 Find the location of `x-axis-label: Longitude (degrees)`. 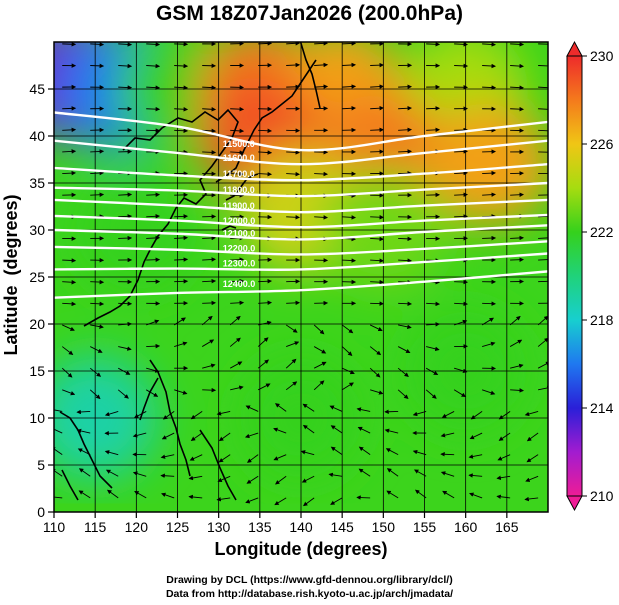

x-axis-label: Longitude (degrees) is located at coordinates (300, 549).